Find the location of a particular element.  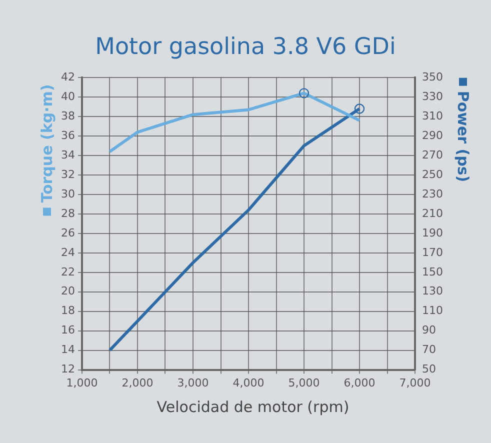

y-tick-label: 24 is located at coordinates (67, 252).